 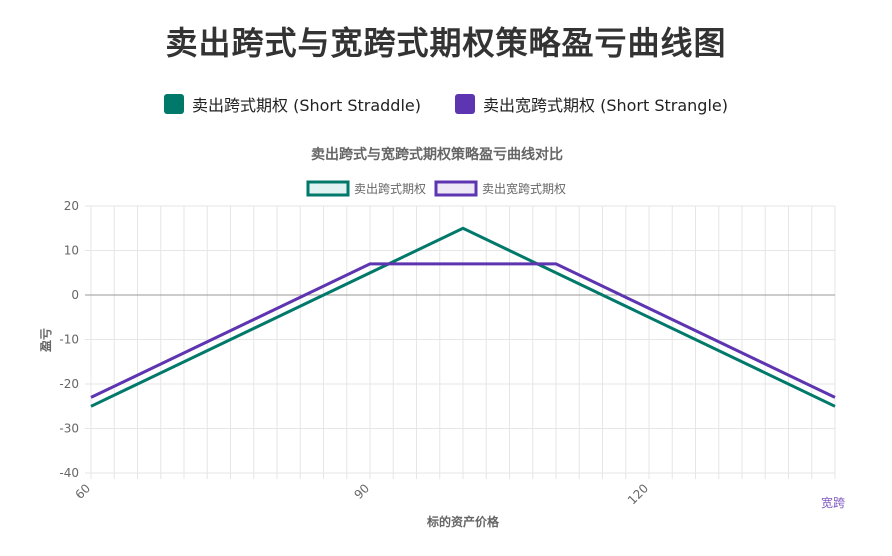 I want to click on top-legend-item-strangle: 卖出宽跨式期权 (Short Strangle), so click(x=591, y=104).